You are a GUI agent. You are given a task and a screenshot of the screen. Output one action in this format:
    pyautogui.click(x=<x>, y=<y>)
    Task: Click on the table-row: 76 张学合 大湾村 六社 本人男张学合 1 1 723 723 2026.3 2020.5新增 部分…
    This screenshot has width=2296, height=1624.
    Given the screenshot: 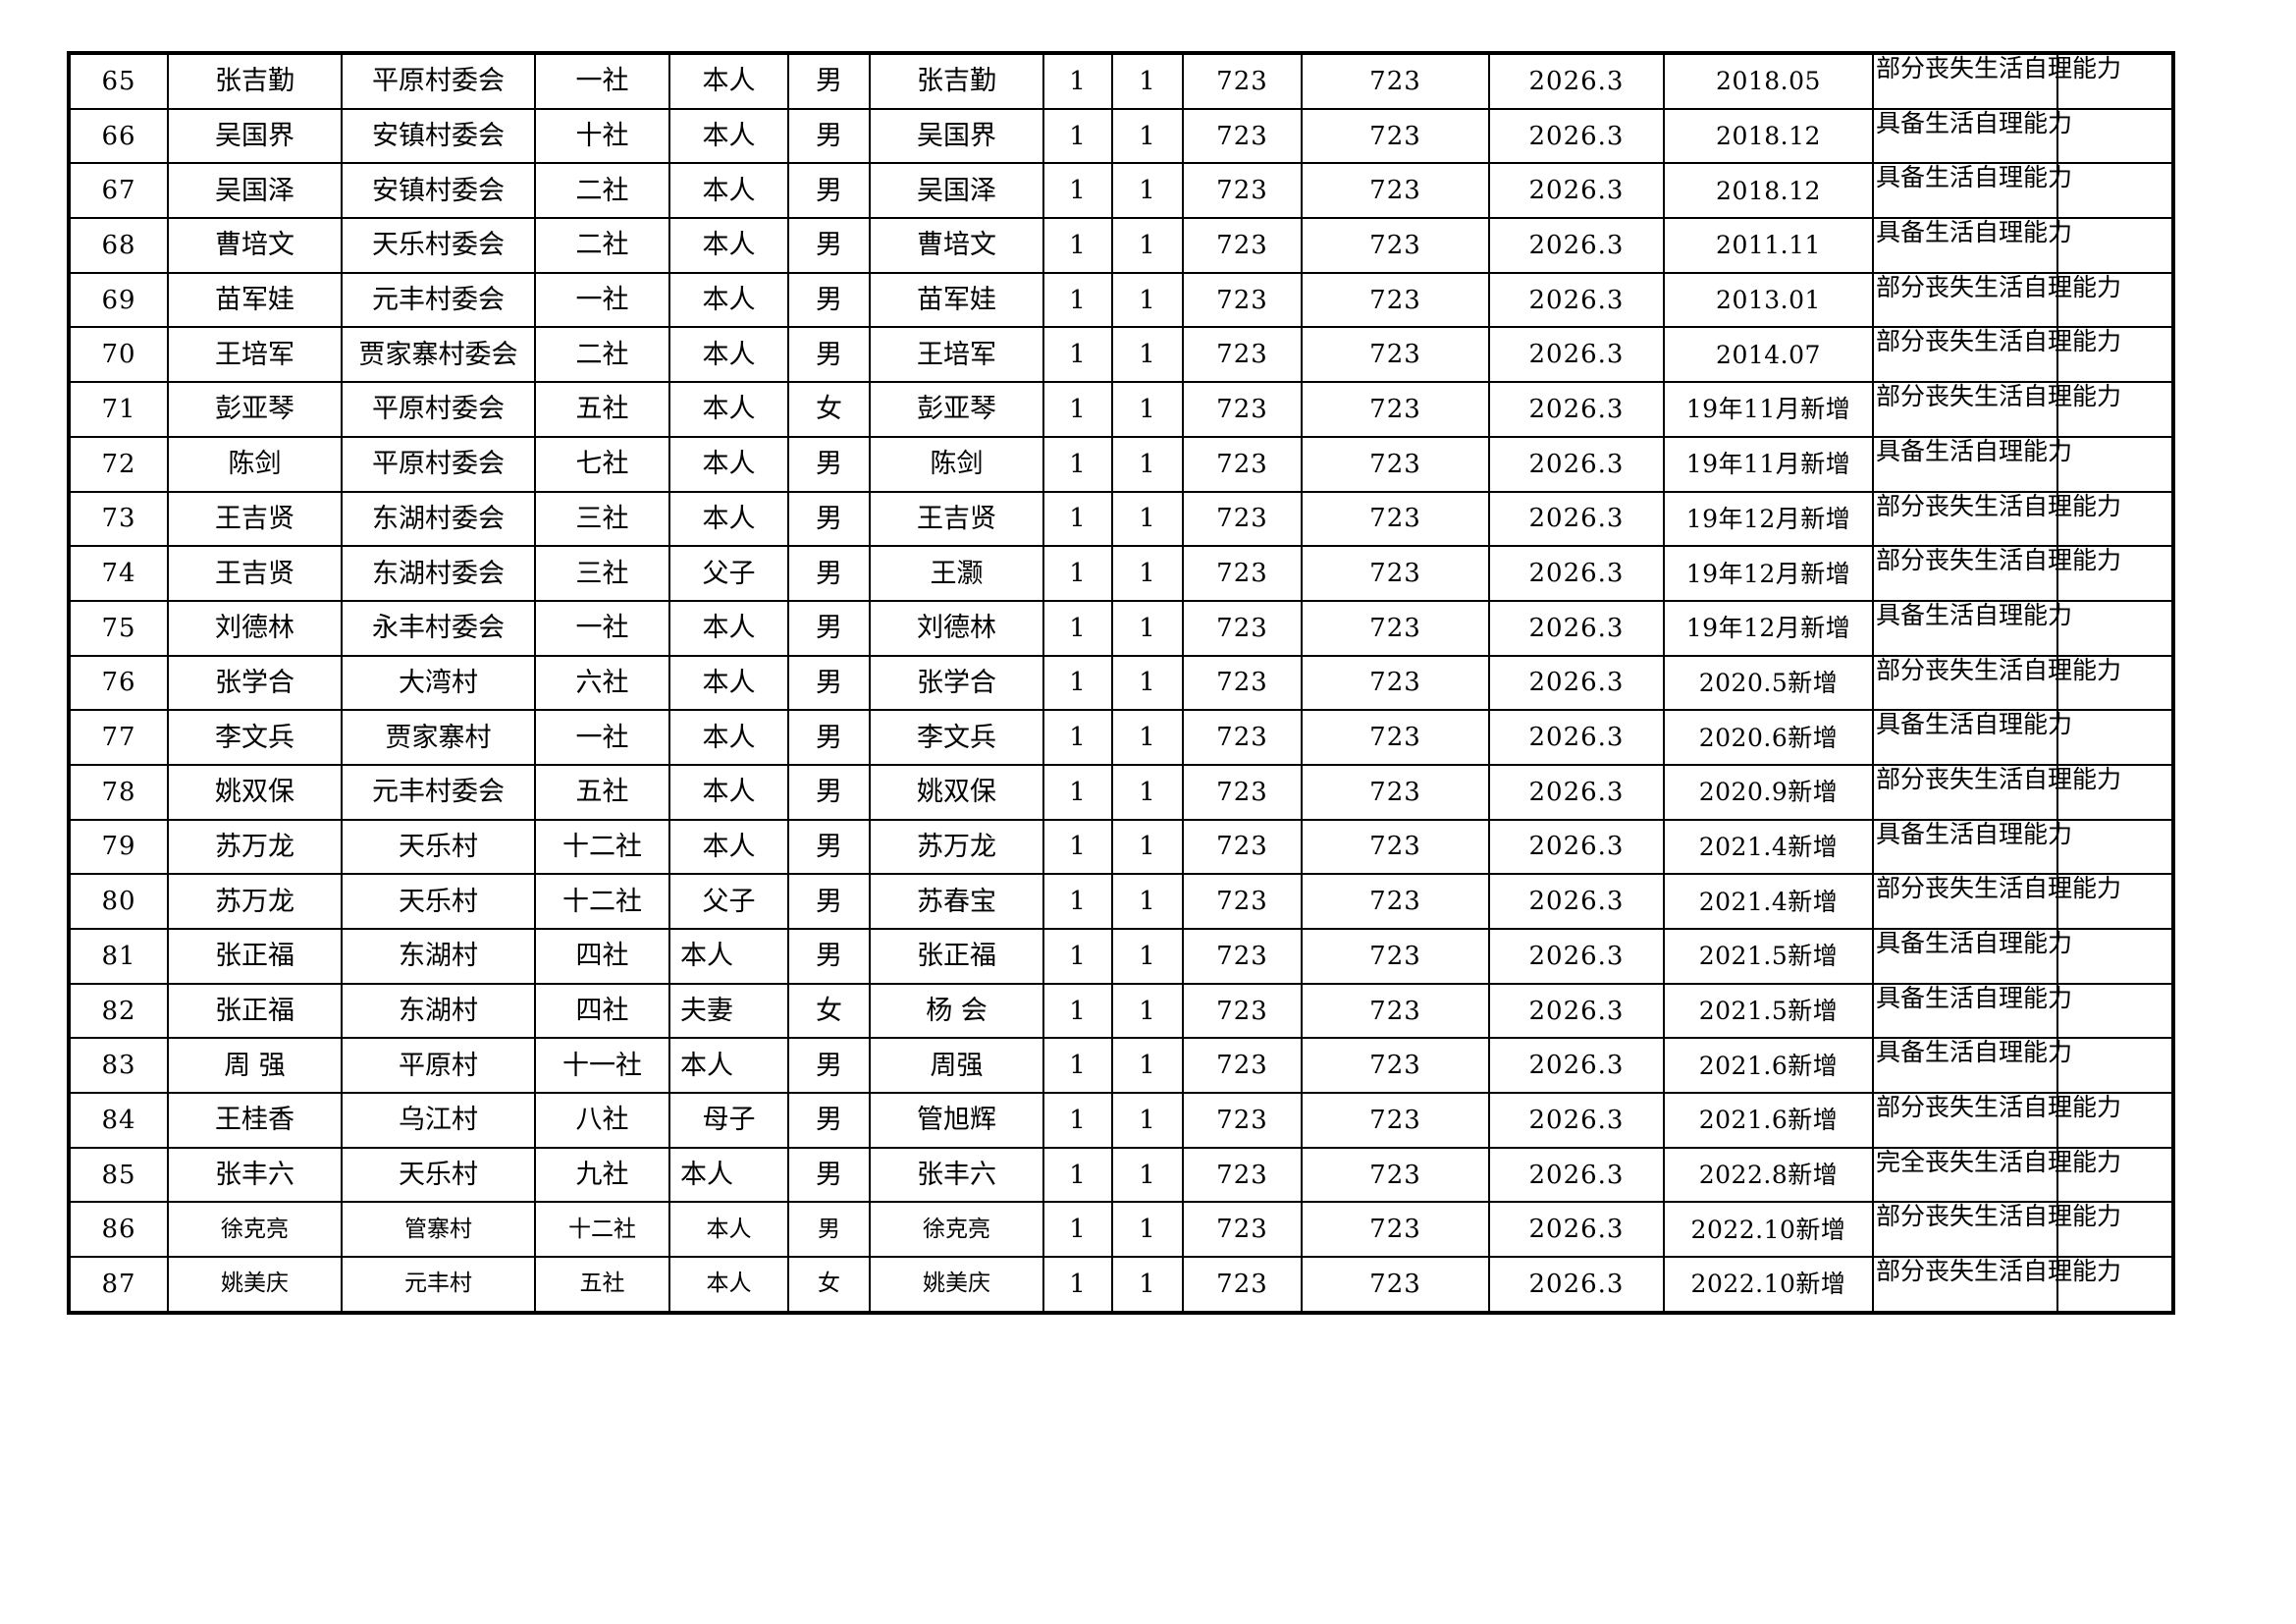 What is the action you would take?
    pyautogui.click(x=1121, y=683)
    